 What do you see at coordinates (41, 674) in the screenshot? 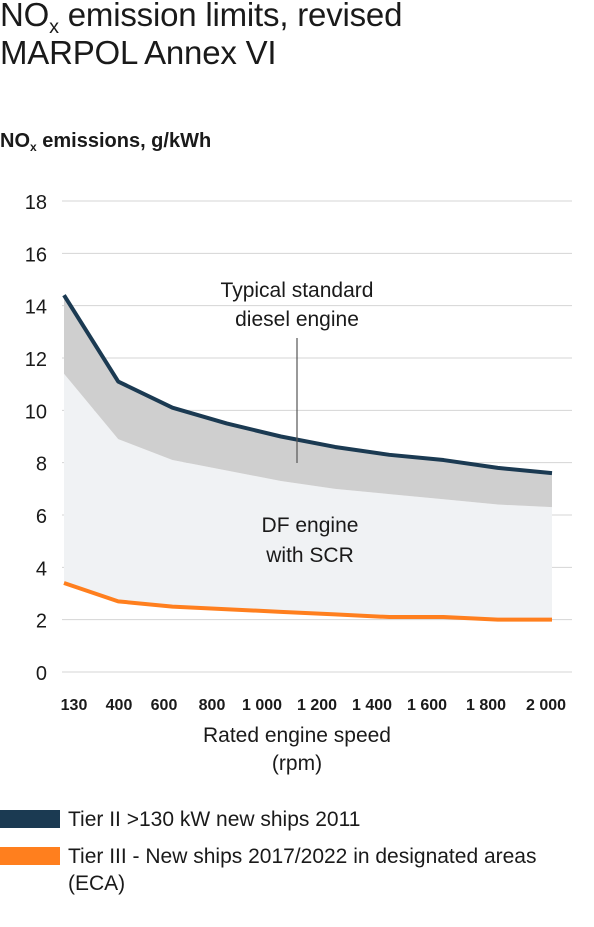
I see `y-tick-label: 0` at bounding box center [41, 674].